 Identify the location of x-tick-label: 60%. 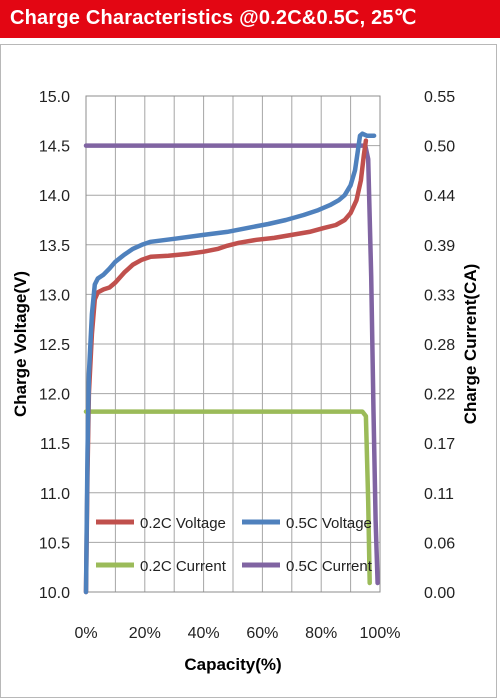
(262, 633).